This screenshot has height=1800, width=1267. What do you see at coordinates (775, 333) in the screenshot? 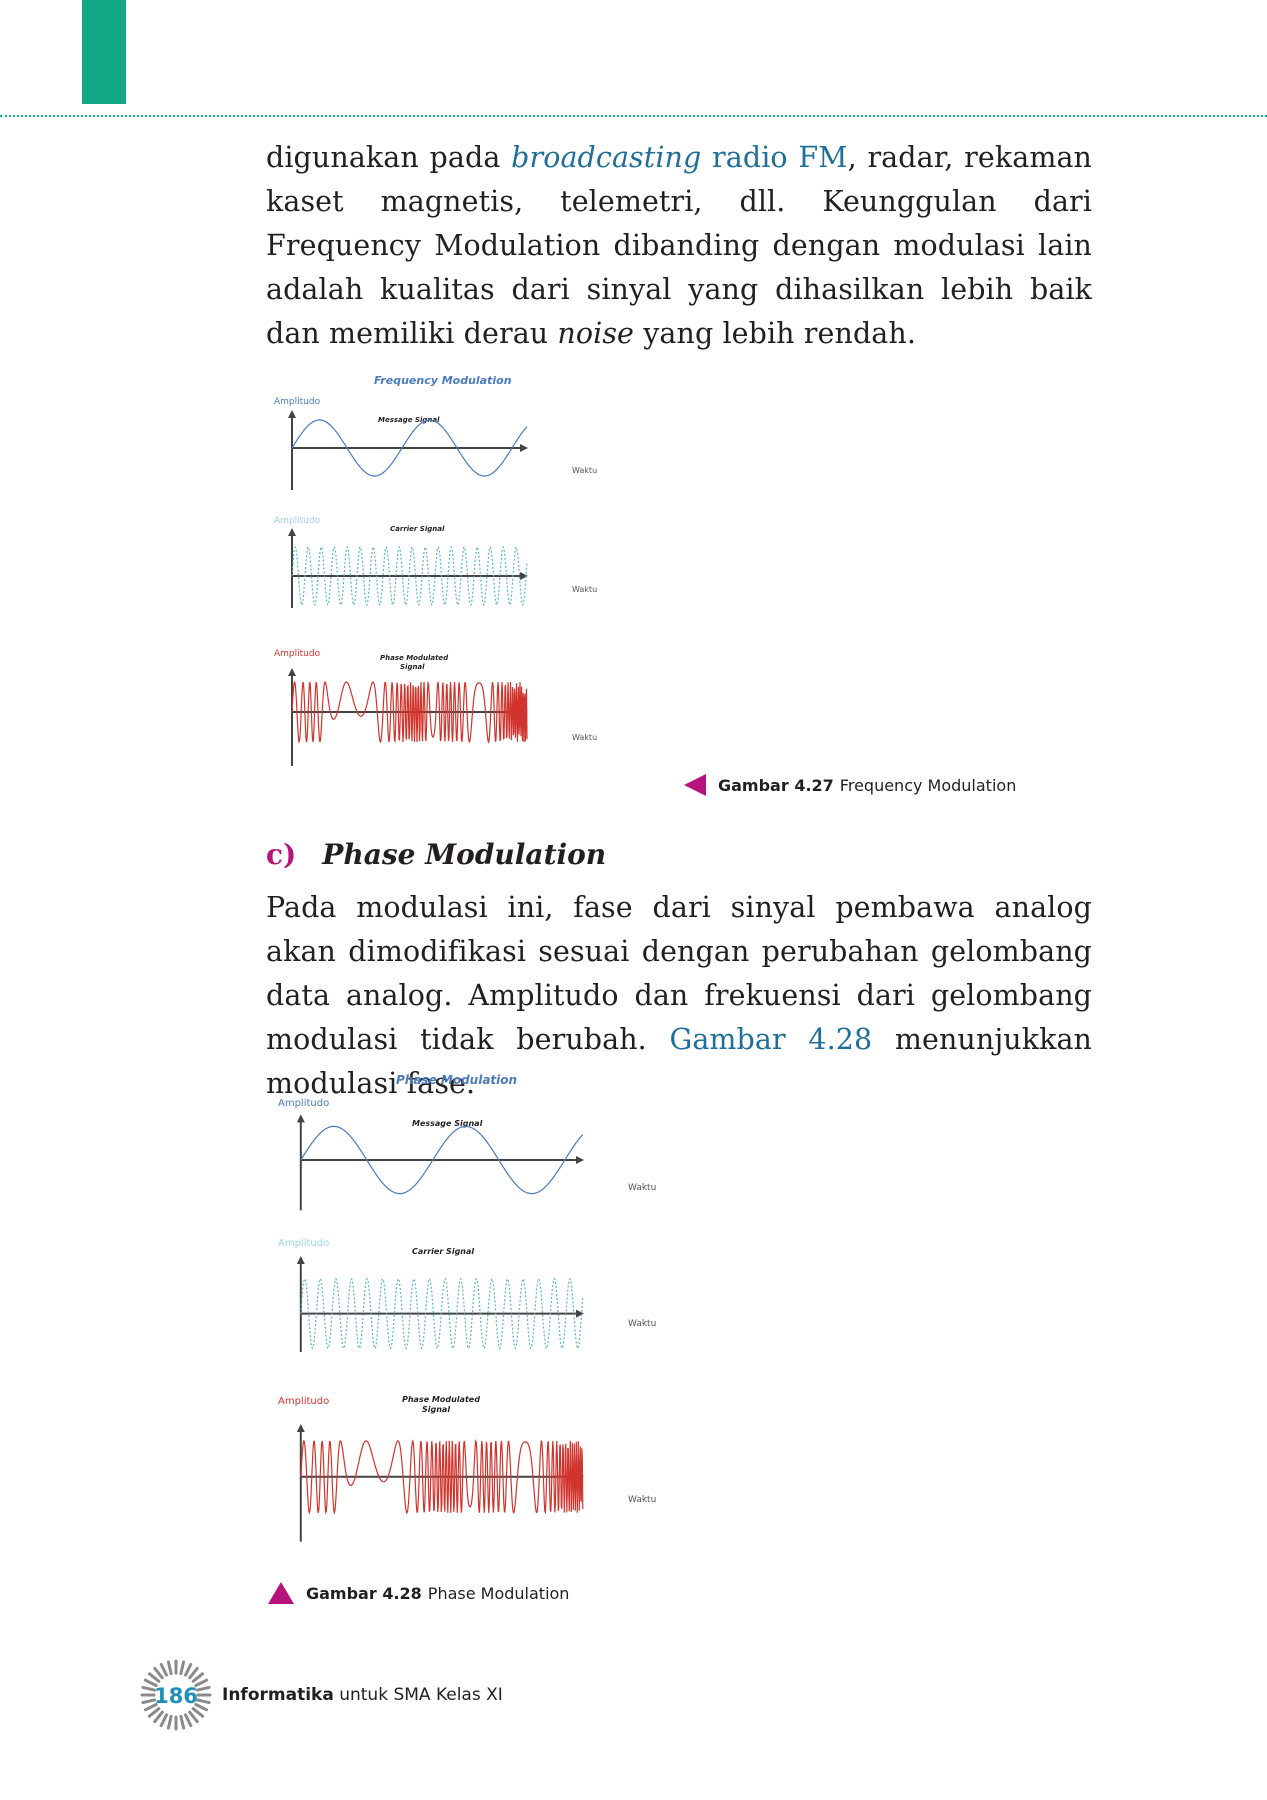
I see `text: yang lebih rendah.` at bounding box center [775, 333].